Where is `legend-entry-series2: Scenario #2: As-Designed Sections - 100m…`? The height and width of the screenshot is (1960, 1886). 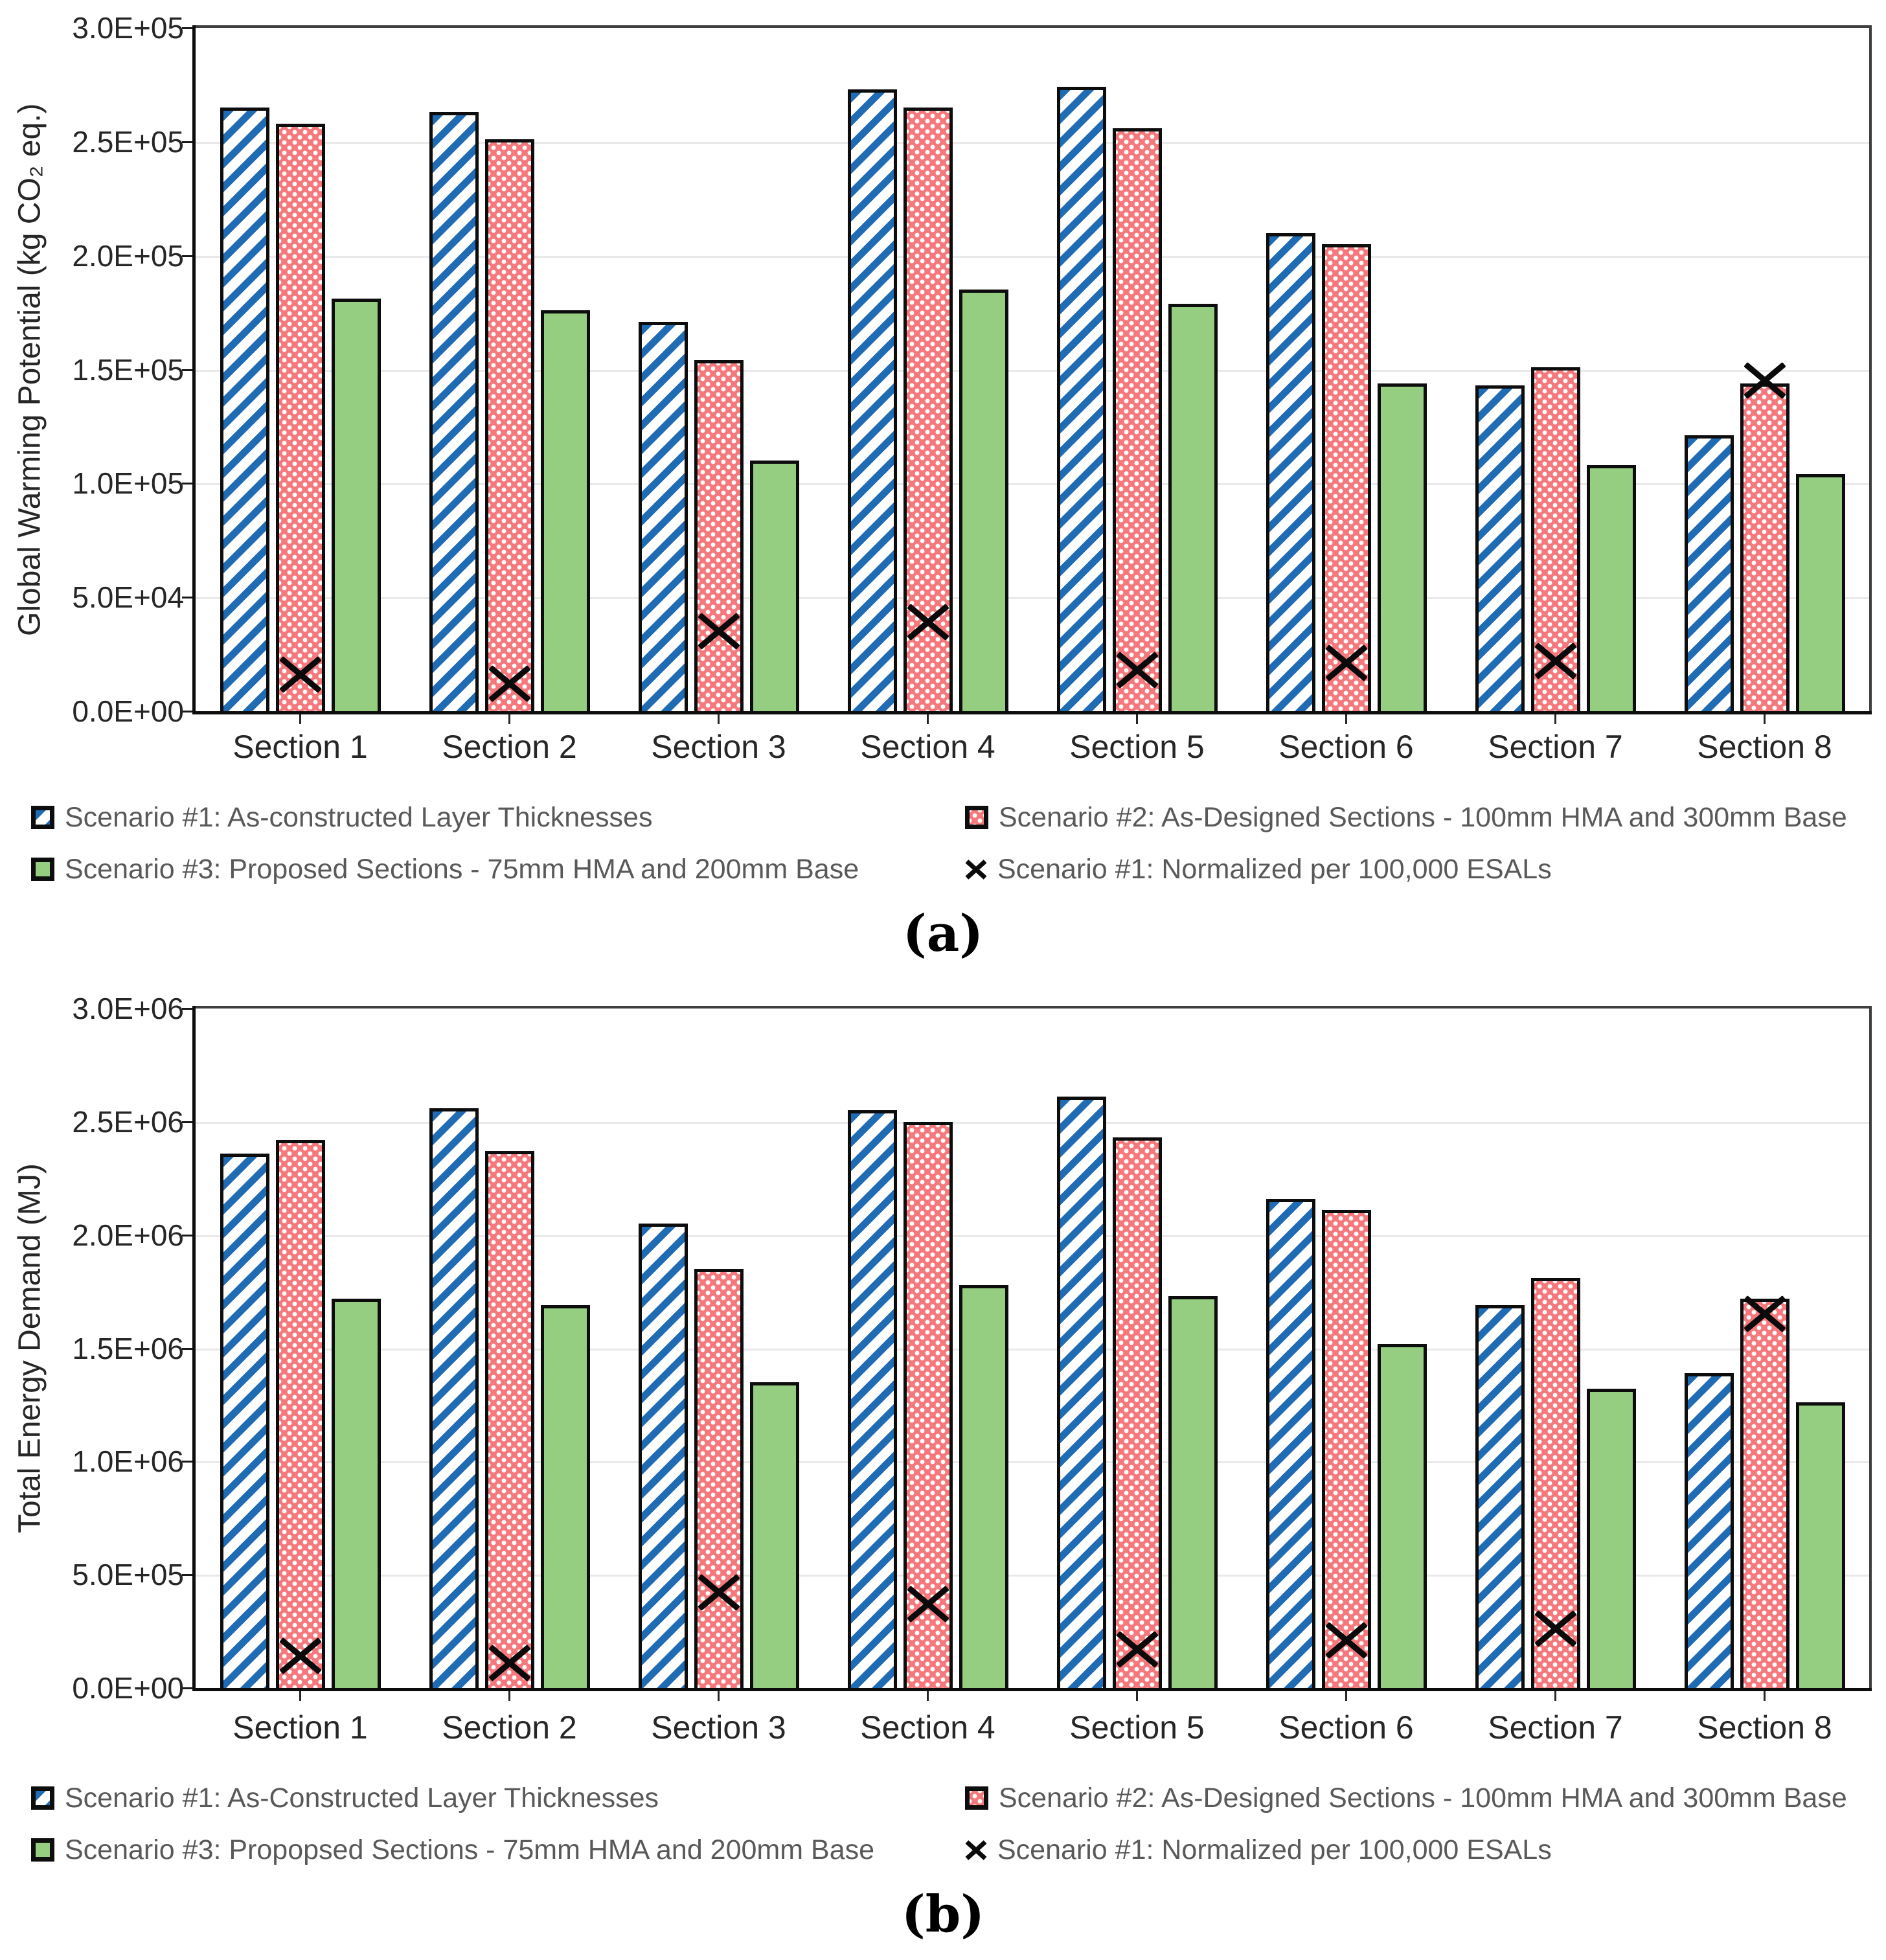 legend-entry-series2: Scenario #2: As-Designed Sections - 100m… is located at coordinates (1406, 1798).